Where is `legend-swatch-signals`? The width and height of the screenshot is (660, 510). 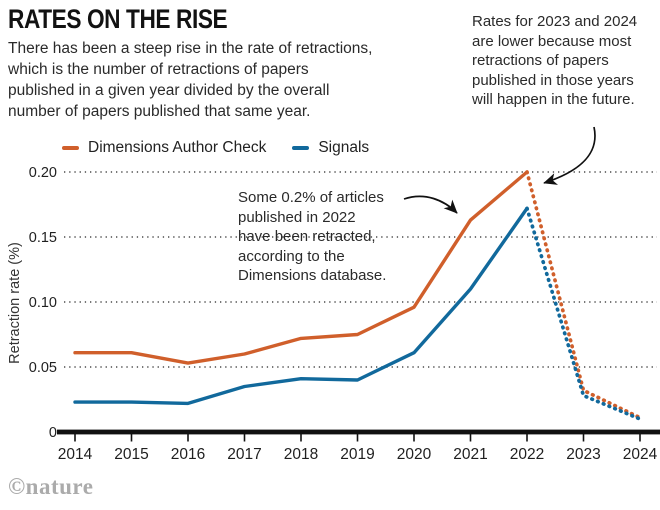
legend-swatch-signals is located at coordinates (301, 148).